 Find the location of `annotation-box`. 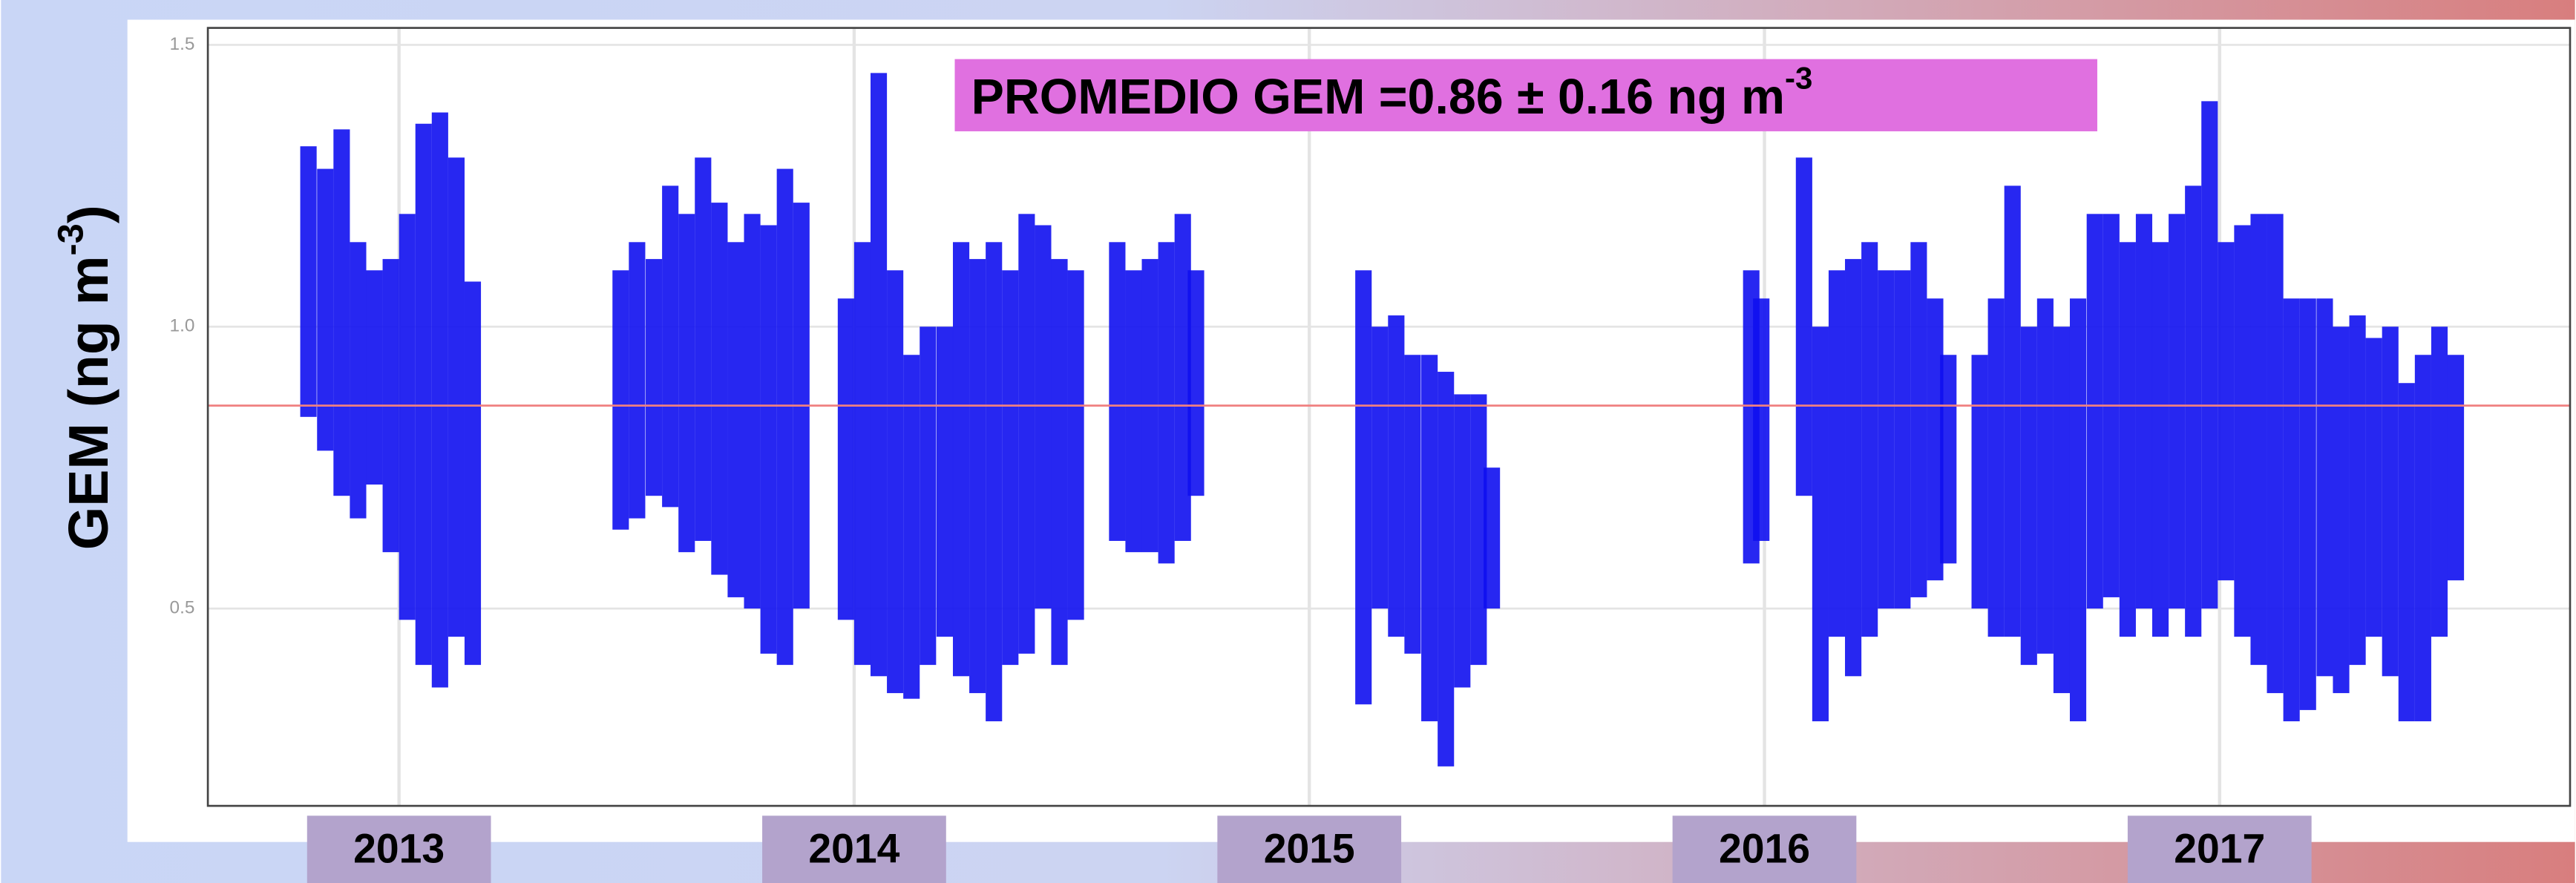

annotation-box is located at coordinates (1526, 95).